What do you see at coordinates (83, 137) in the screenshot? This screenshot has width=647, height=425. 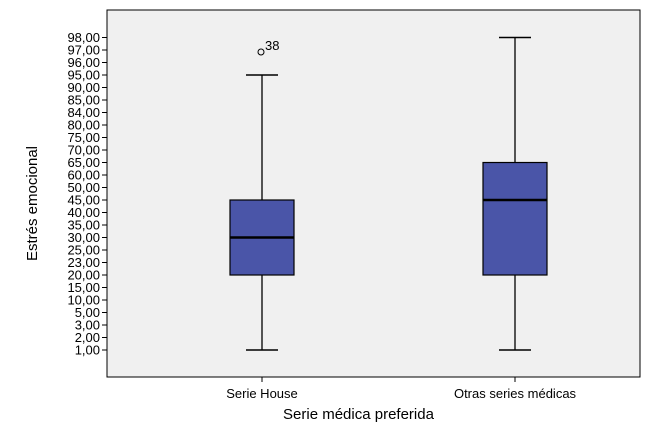 I see `y-tick-label: 75,00` at bounding box center [83, 137].